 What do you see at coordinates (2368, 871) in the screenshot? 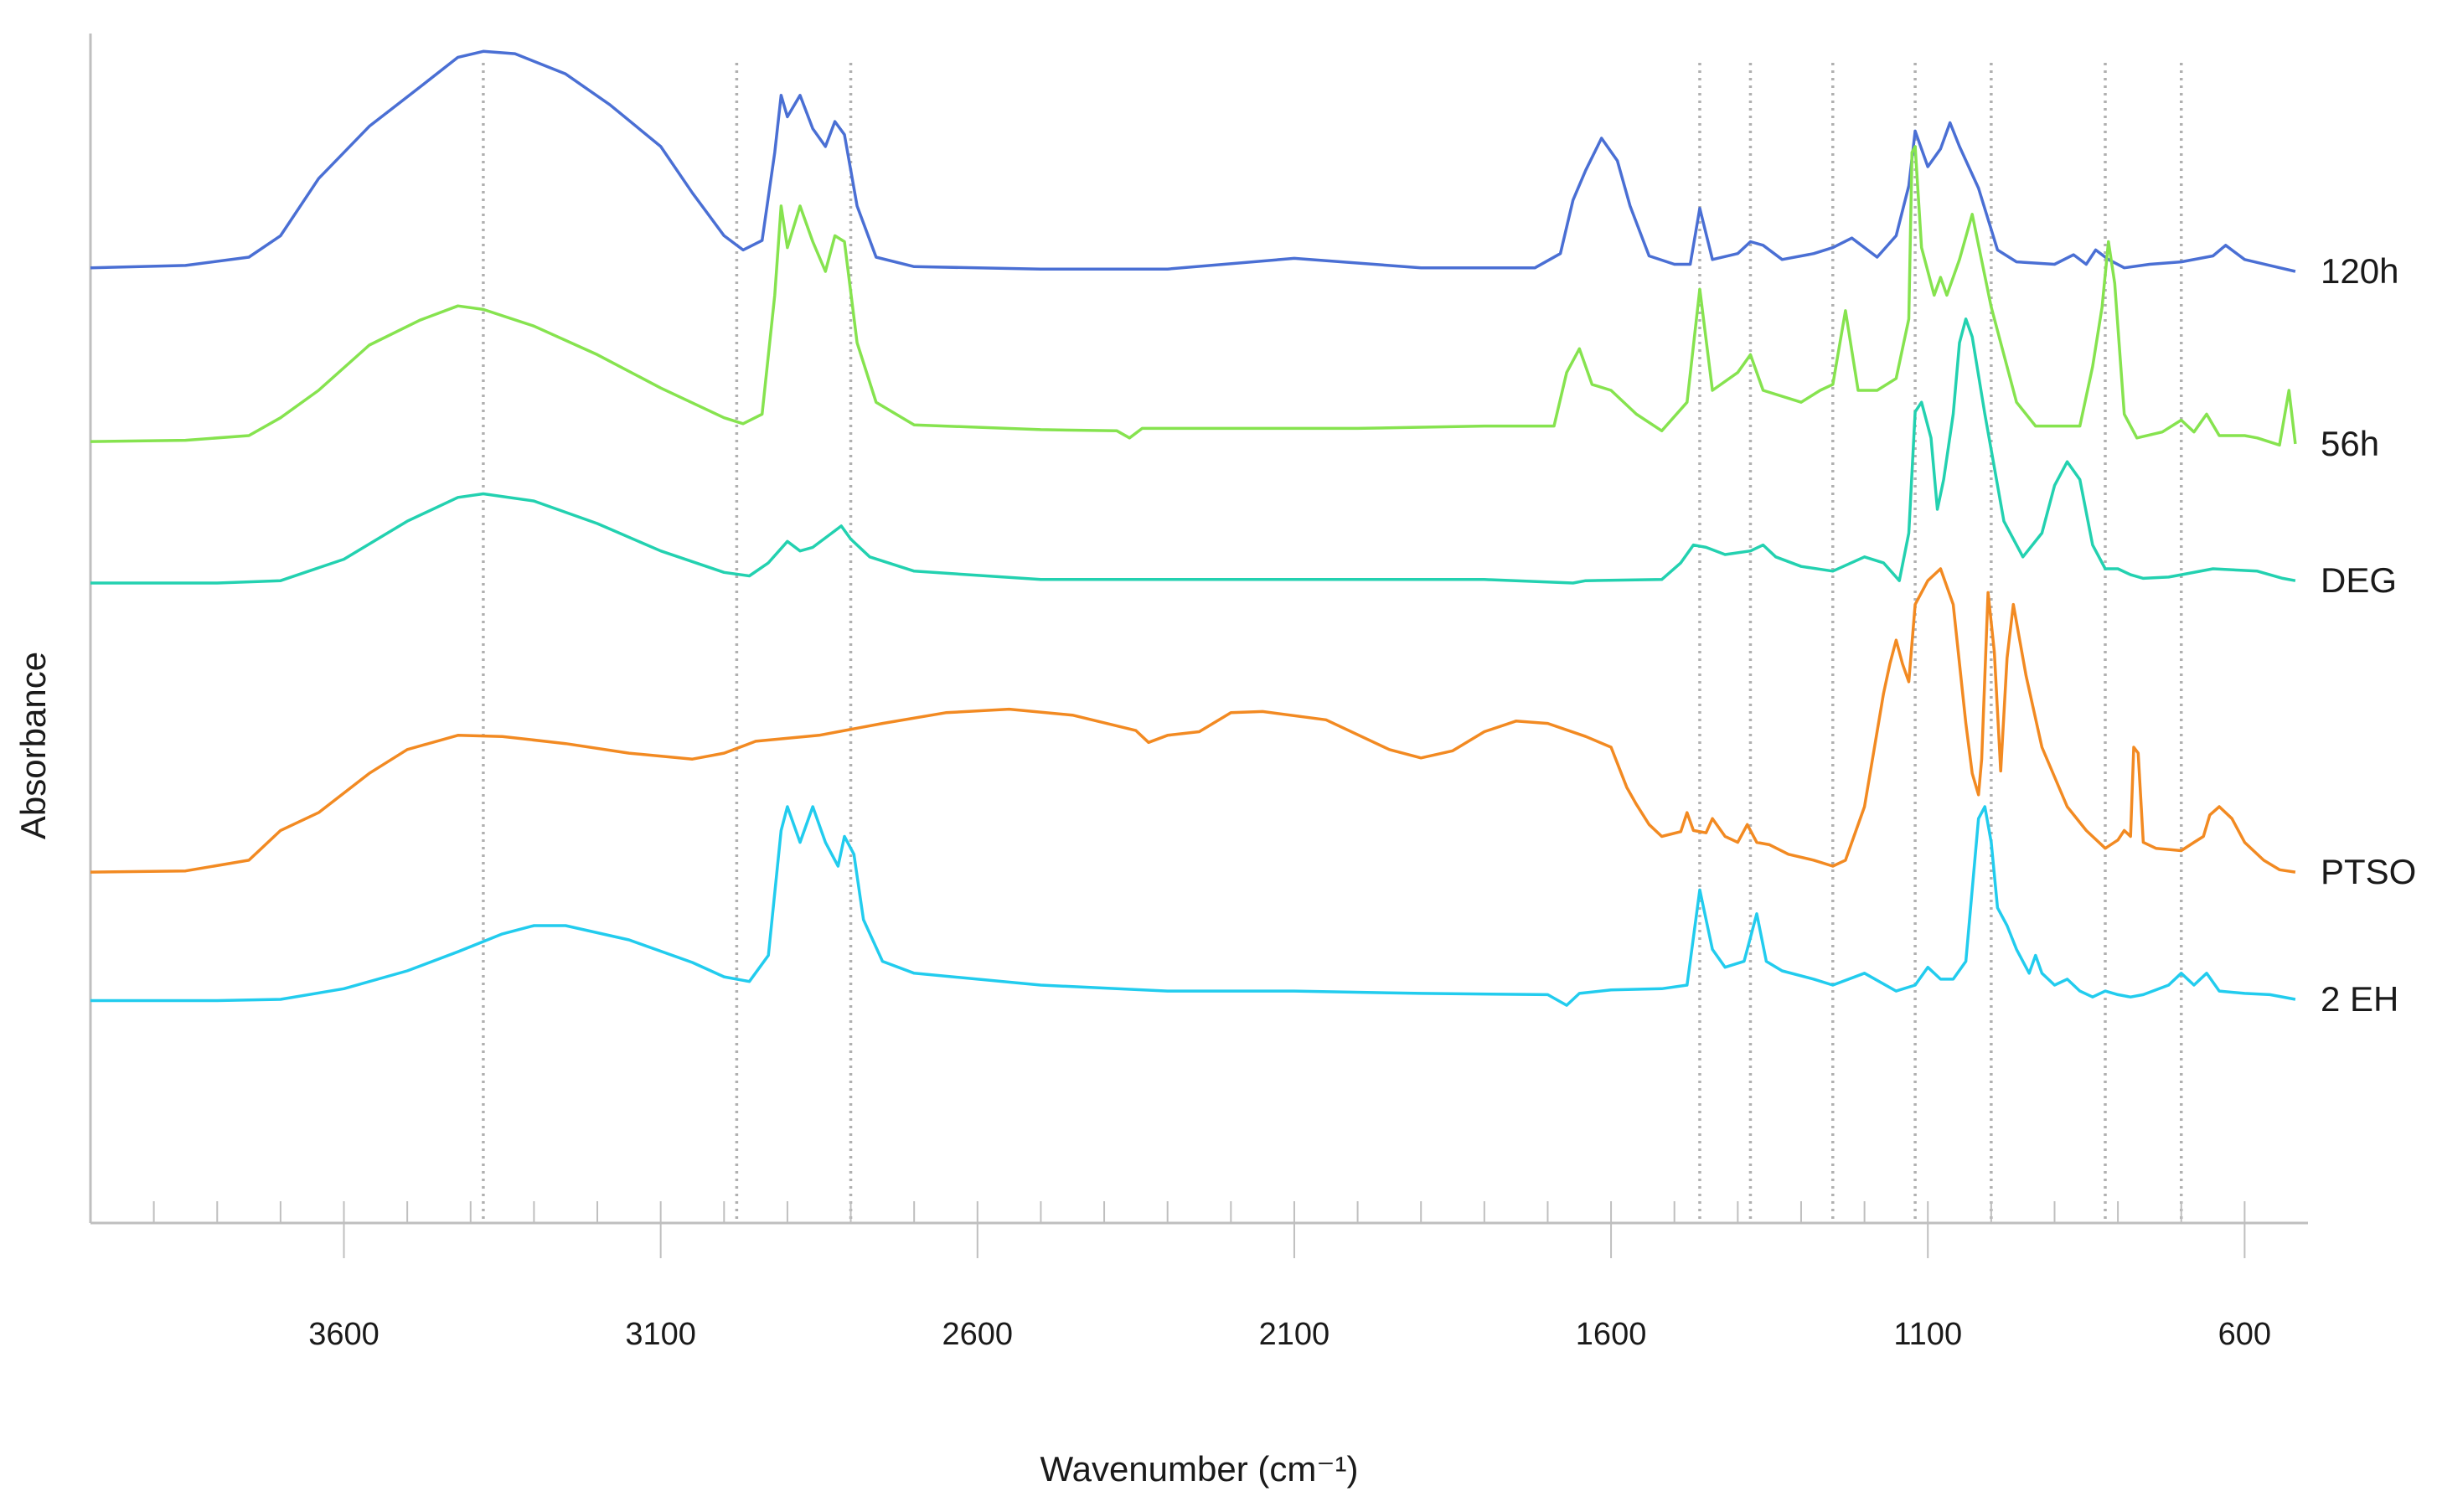
I see `series-label: PTSO` at bounding box center [2368, 871].